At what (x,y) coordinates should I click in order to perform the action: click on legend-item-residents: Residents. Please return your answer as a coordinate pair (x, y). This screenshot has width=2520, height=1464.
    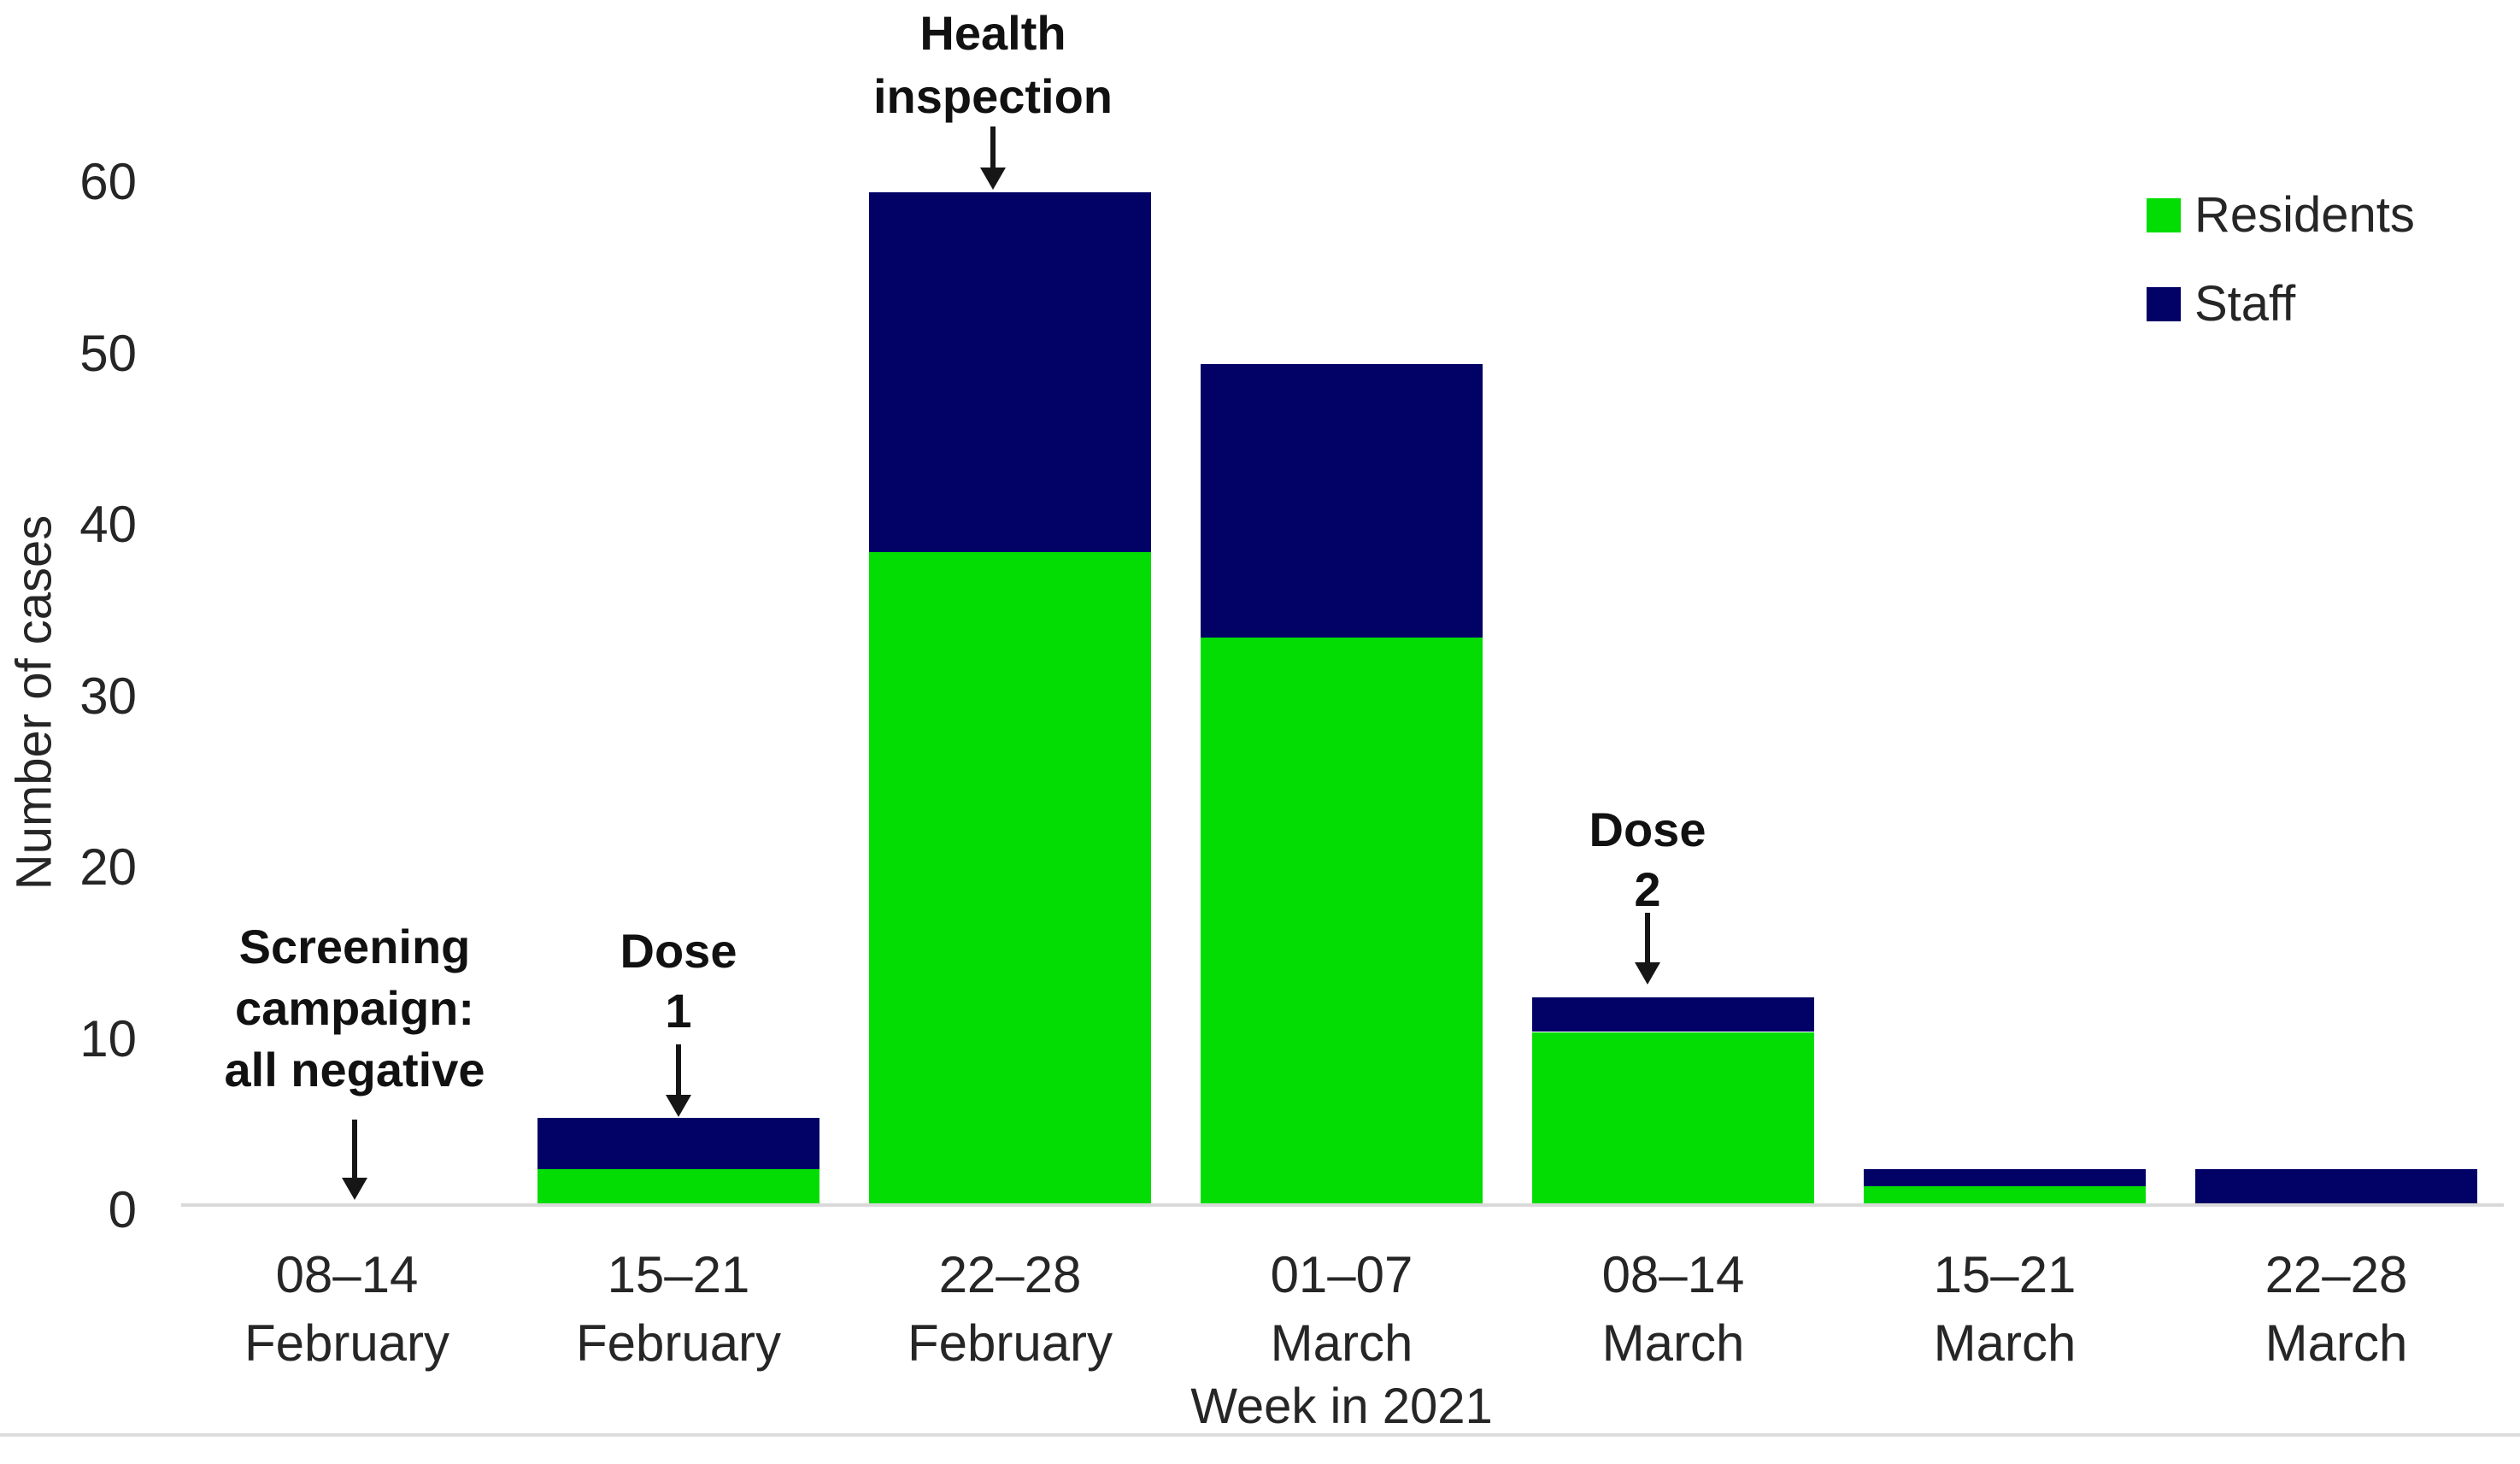
    Looking at the image, I should click on (2281, 215).